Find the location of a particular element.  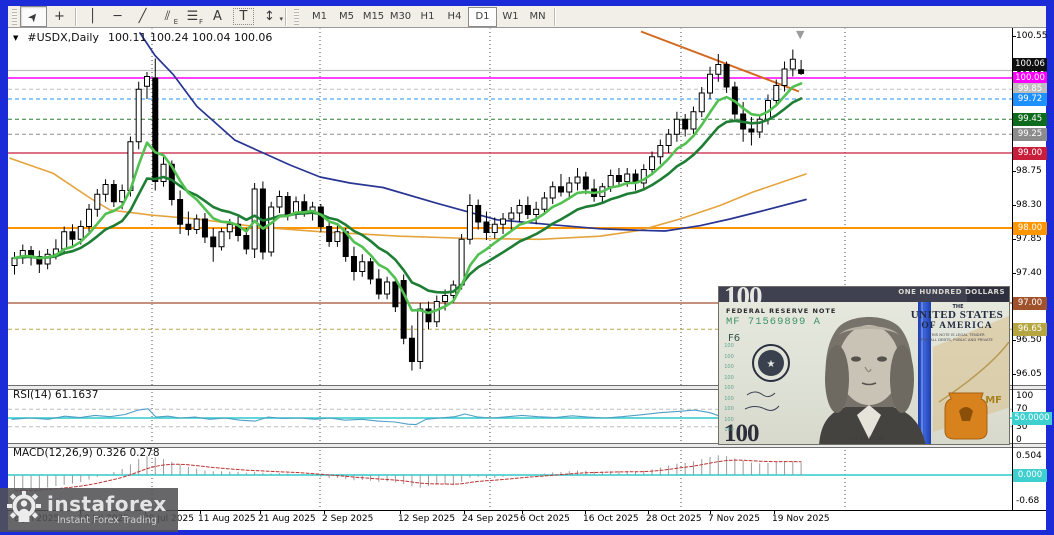

rsi-label: RSI(14) 61.1637 is located at coordinates (56, 395).